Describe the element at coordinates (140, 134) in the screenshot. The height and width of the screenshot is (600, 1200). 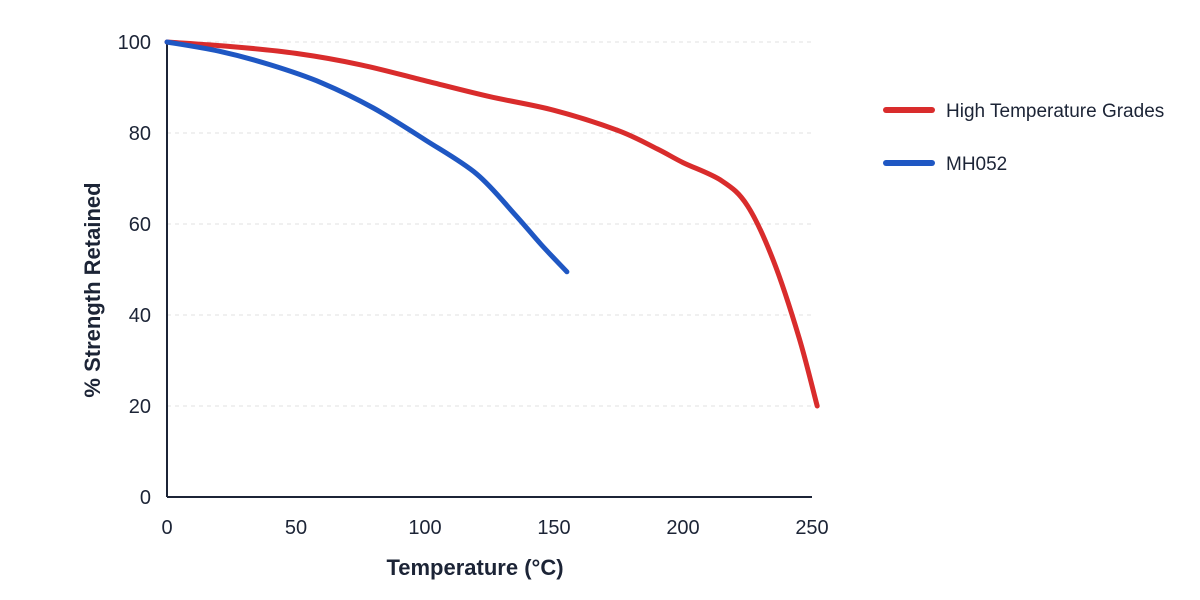
I see `y-tick-label: 80` at that location.